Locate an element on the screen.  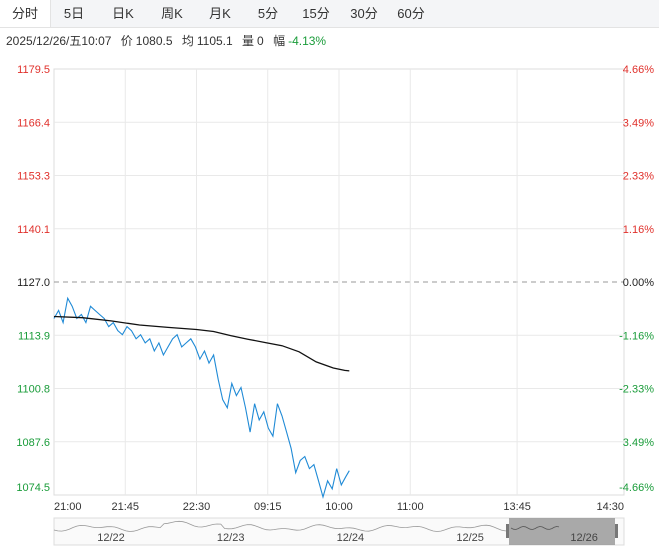
info-datetime: 2025/12/26/五10:07 is located at coordinates (59, 41).